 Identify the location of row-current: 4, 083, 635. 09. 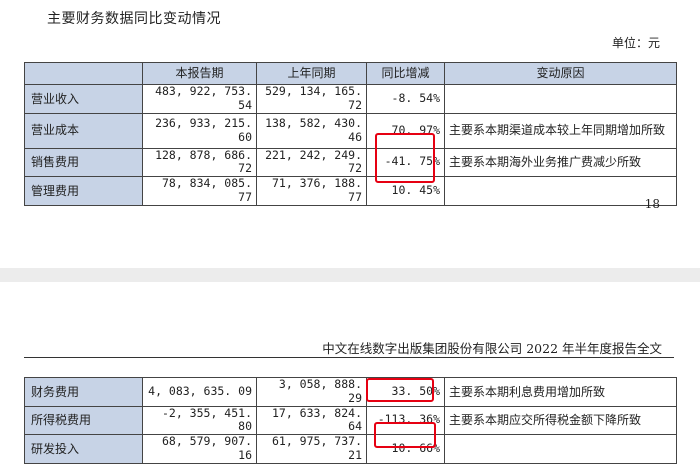
(199, 392).